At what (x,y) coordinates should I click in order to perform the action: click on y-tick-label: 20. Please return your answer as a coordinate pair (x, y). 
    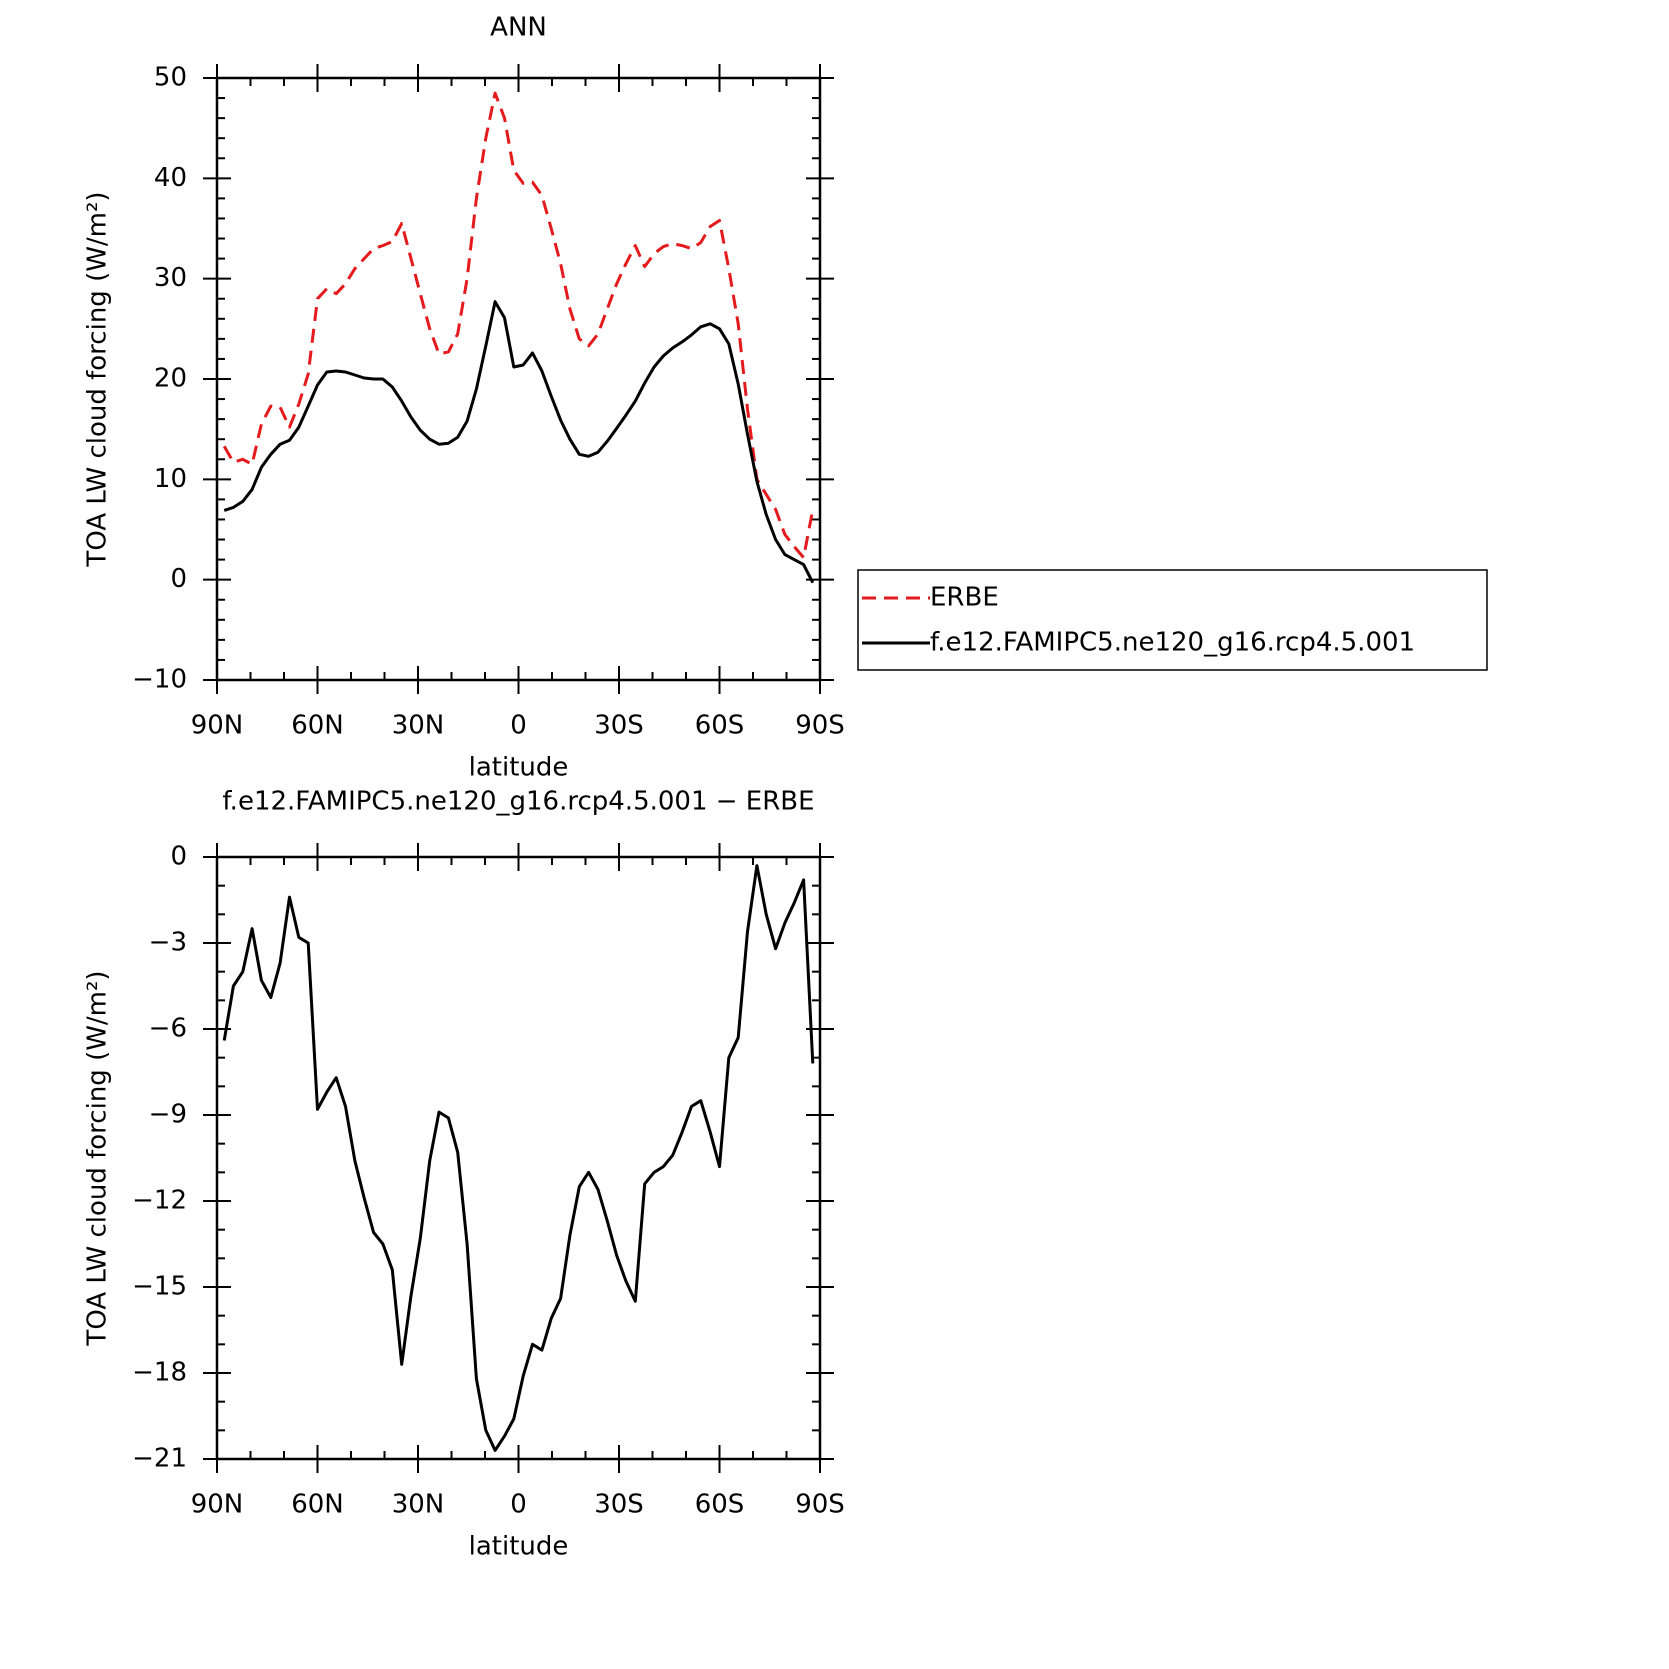
    Looking at the image, I should click on (170, 379).